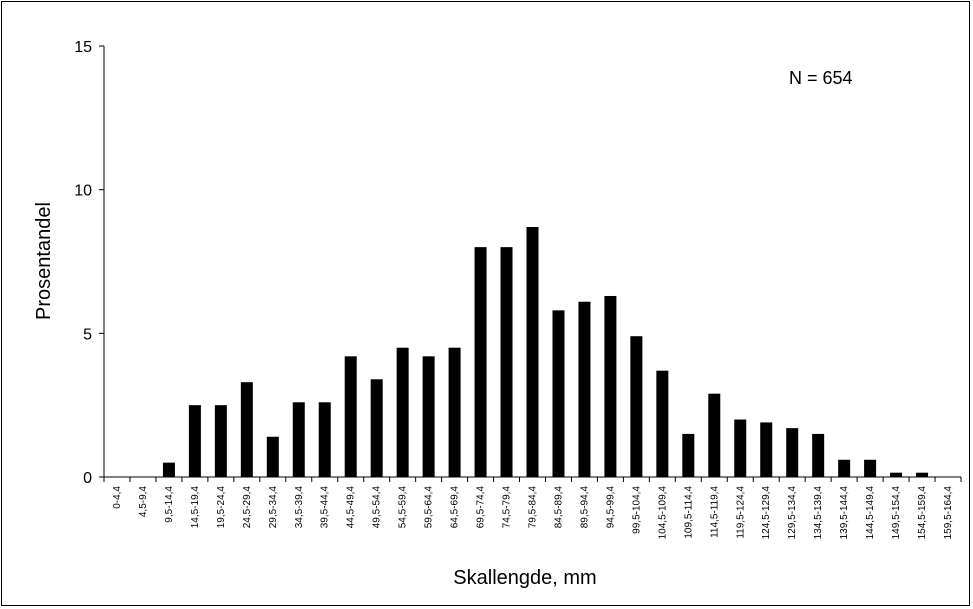 This screenshot has width=973, height=609. What do you see at coordinates (922, 513) in the screenshot?
I see `x-tick-label: 154,5-159,4` at bounding box center [922, 513].